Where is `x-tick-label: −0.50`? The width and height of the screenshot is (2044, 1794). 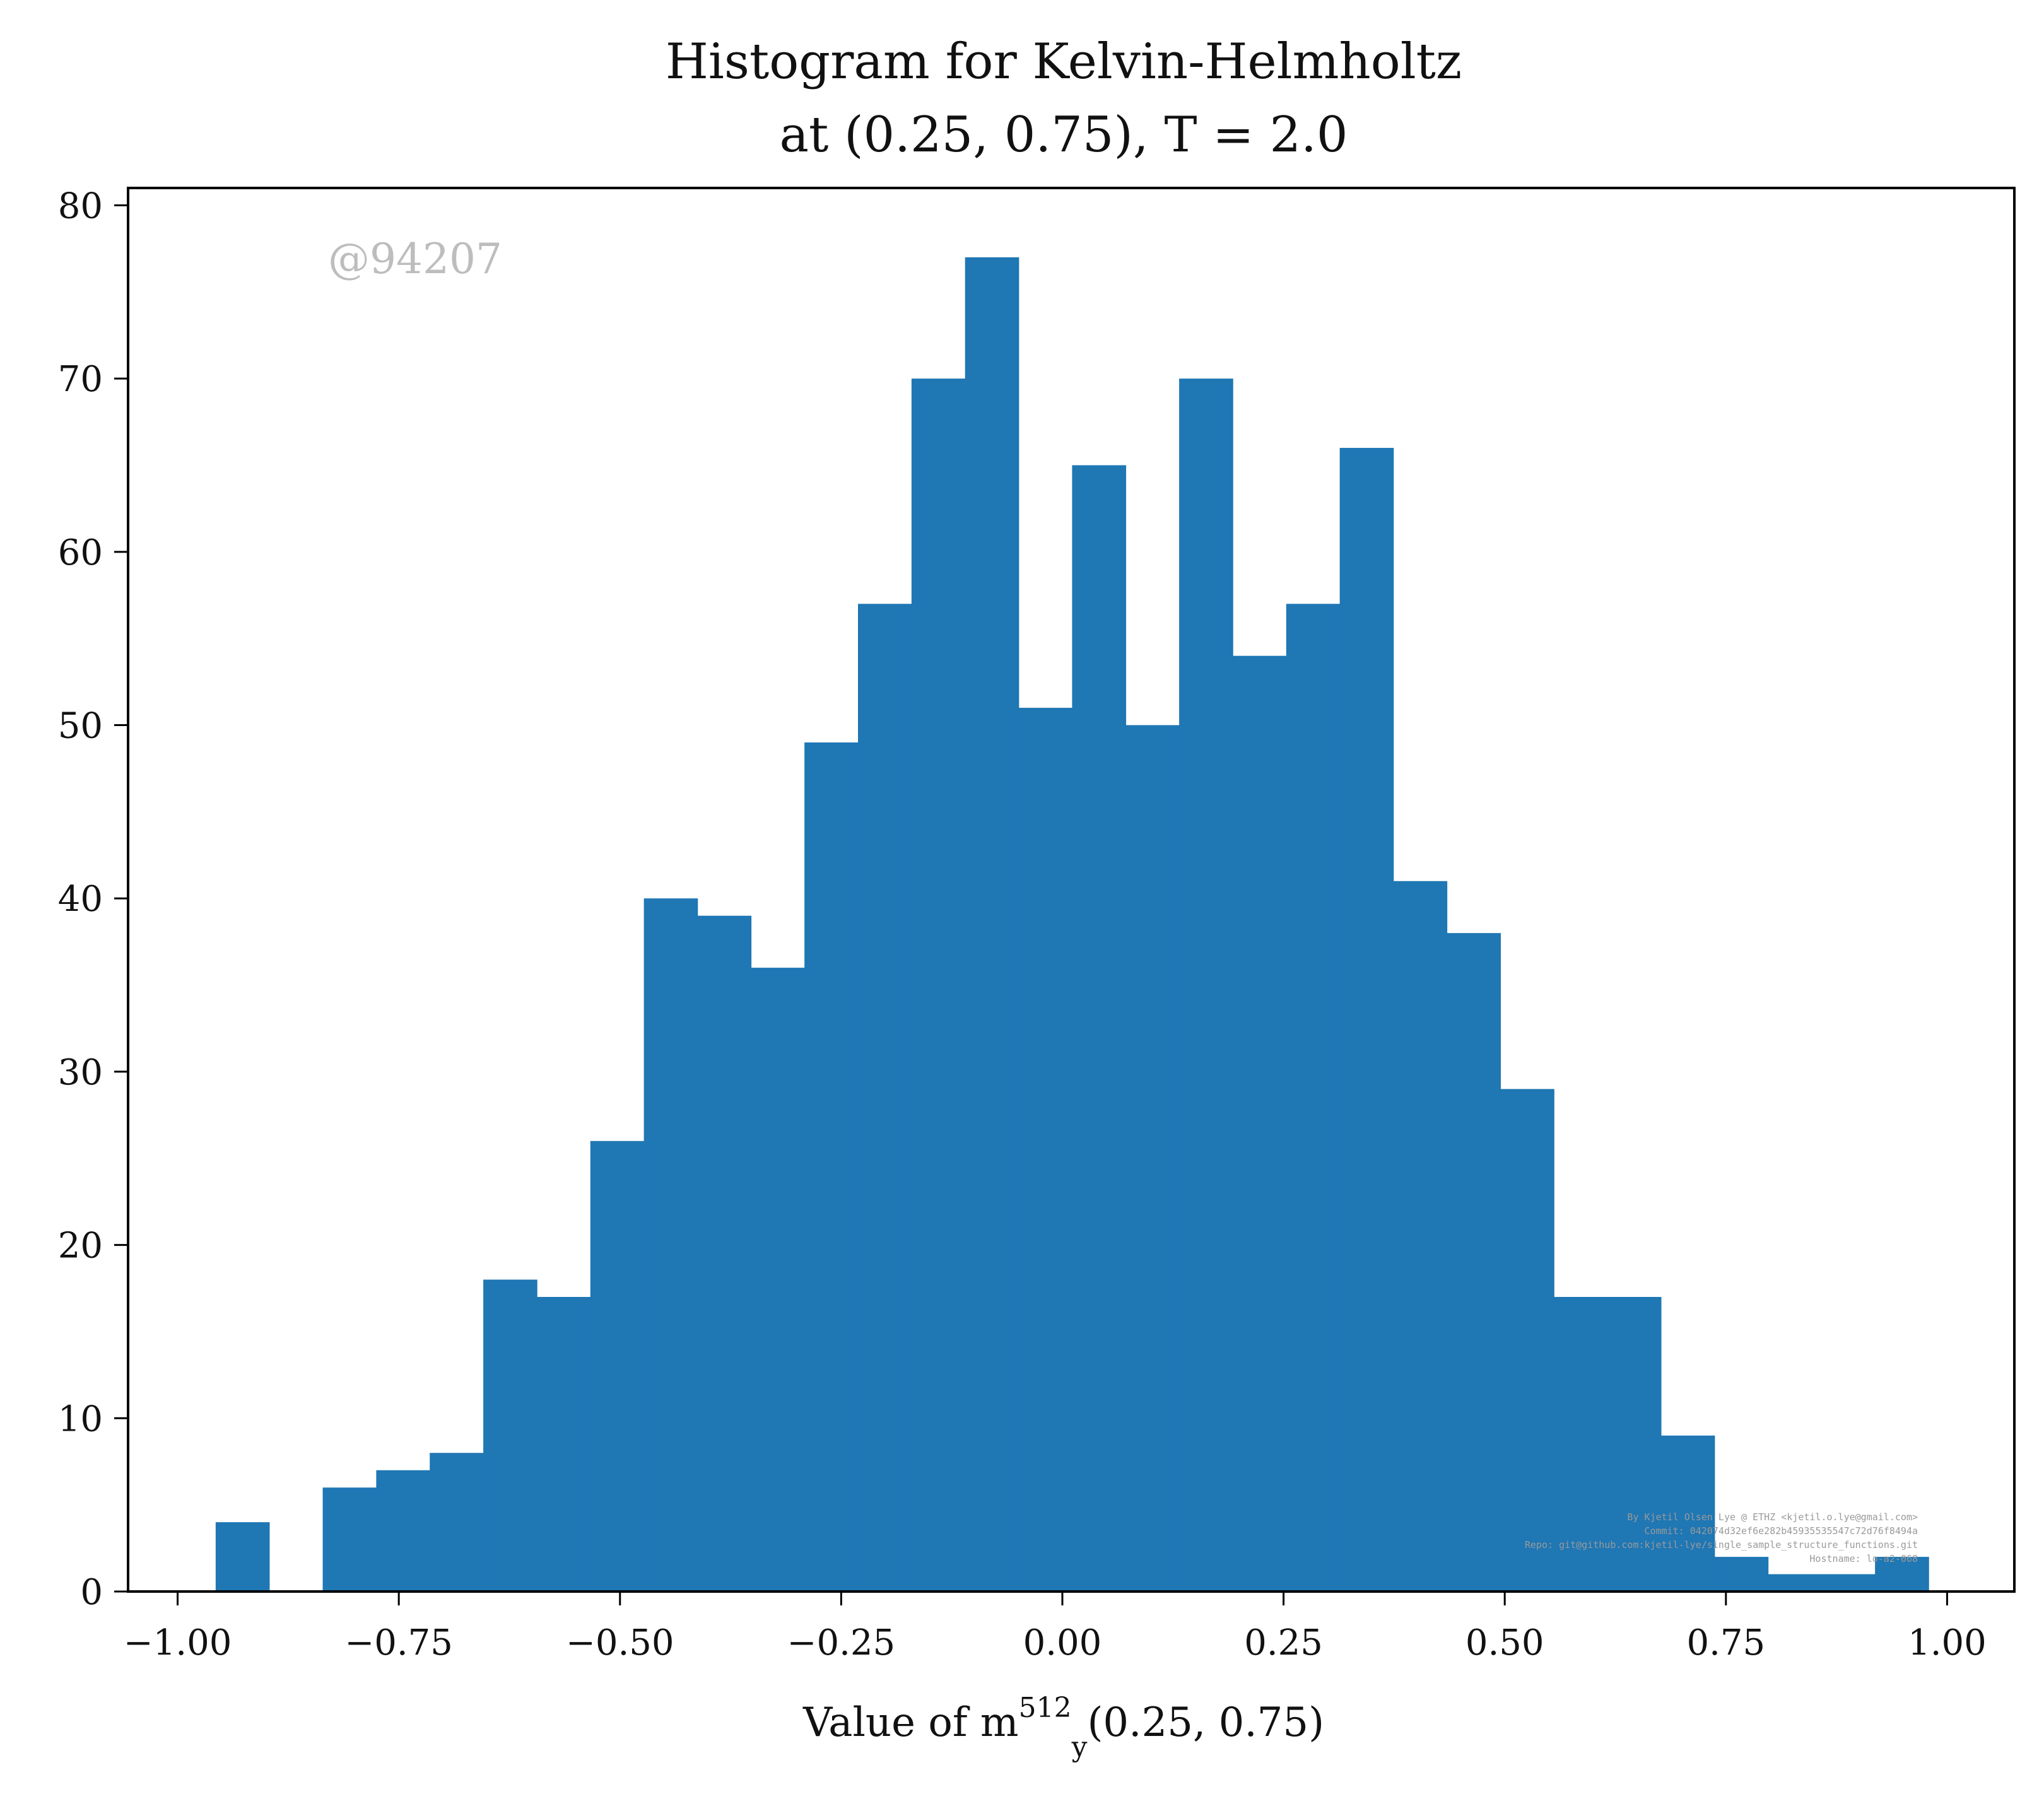 x-tick-label: −0.50 is located at coordinates (620, 1642).